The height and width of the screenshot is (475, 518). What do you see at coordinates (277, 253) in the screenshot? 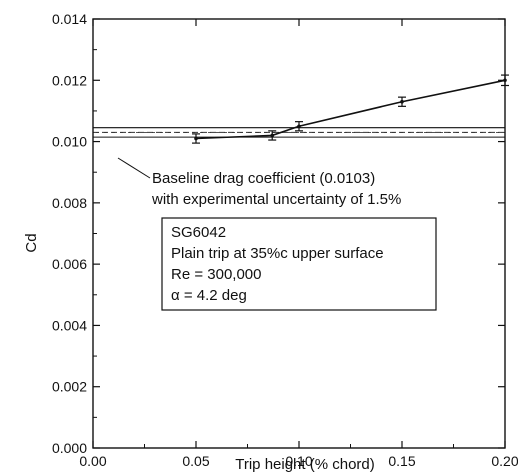
I see `info-box-trip: Plain trip at 35%c upper surface` at bounding box center [277, 253].